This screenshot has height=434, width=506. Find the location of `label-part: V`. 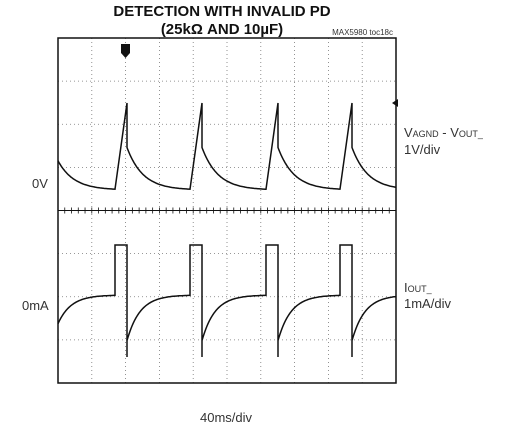

label-part: V is located at coordinates (408, 132).